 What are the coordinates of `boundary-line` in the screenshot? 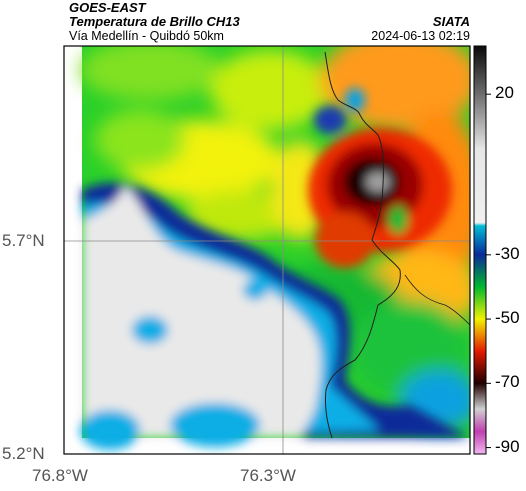 It's located at (362, 245).